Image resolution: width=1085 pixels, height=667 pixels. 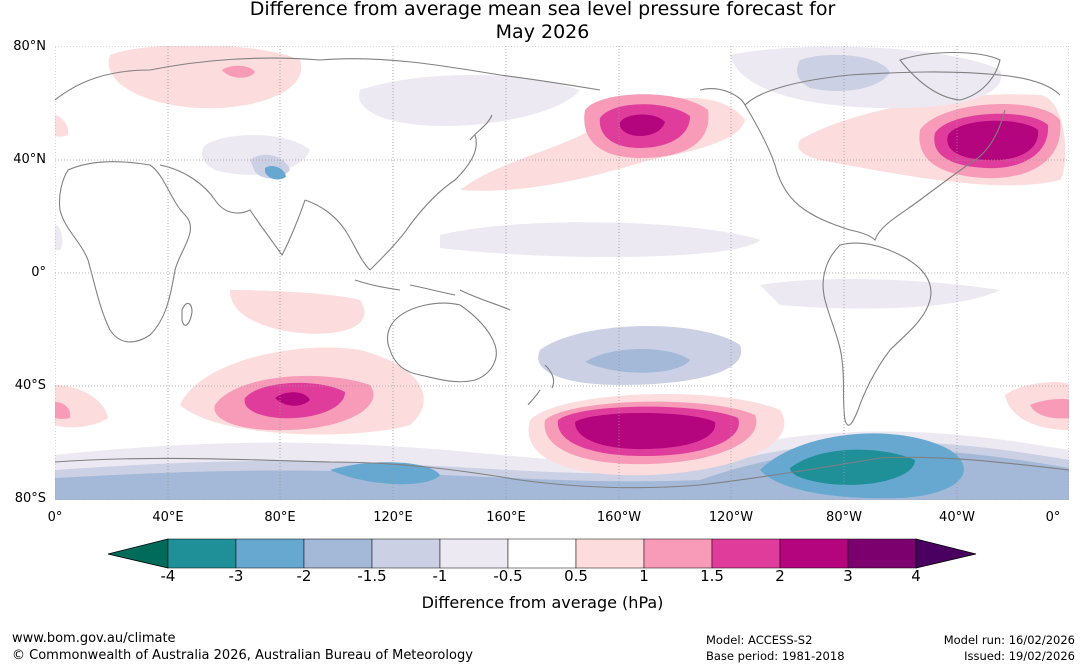 What do you see at coordinates (645, 431) in the screenshot?
I see `contour-spacific-pos2` at bounding box center [645, 431].